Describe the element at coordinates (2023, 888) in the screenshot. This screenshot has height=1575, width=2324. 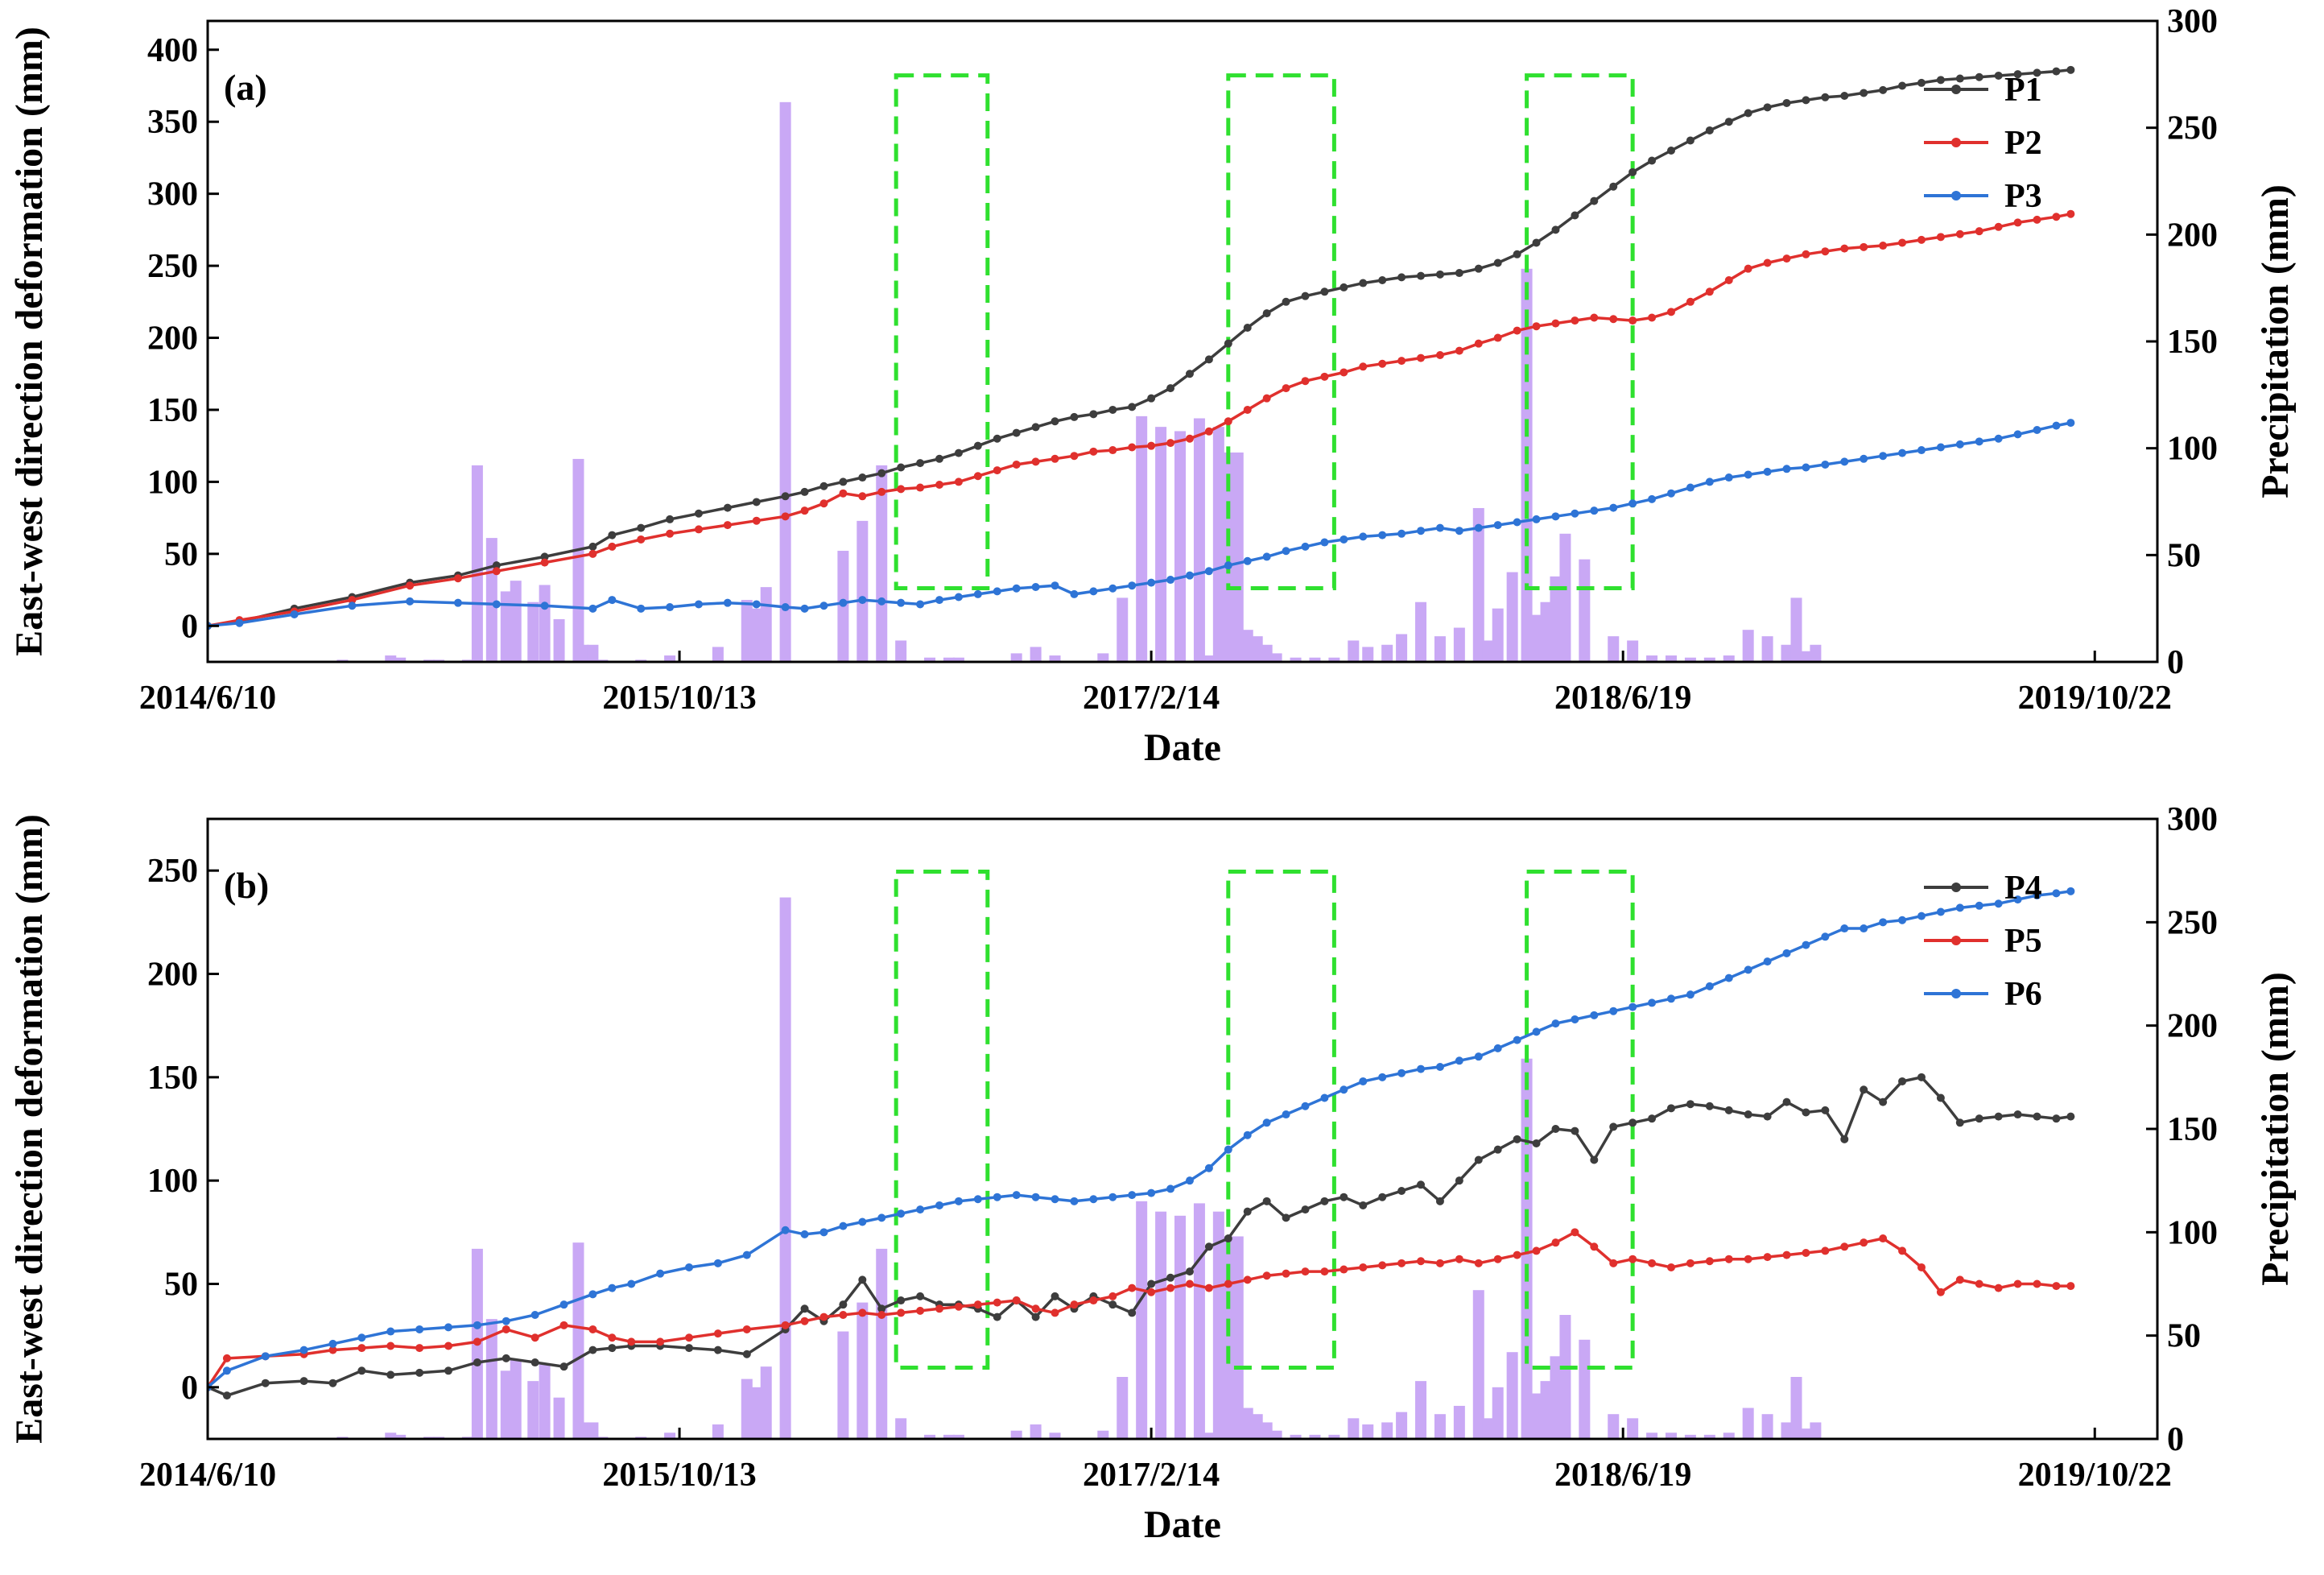
I see `legend-label-p4: P4` at that location.